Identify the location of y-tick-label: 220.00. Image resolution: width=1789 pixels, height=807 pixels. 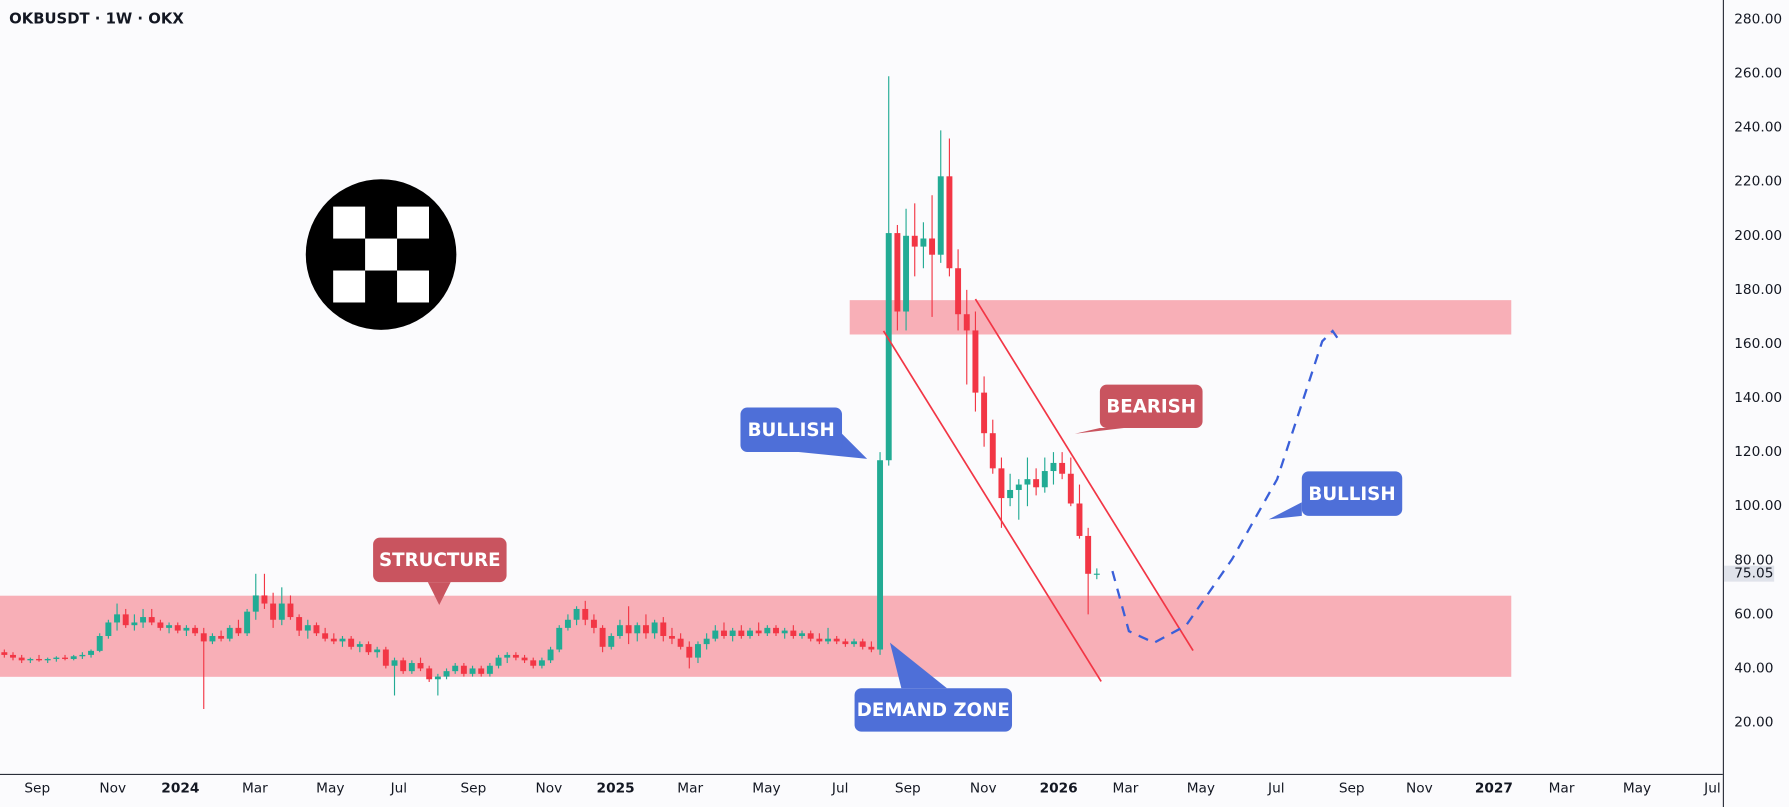
(1758, 182).